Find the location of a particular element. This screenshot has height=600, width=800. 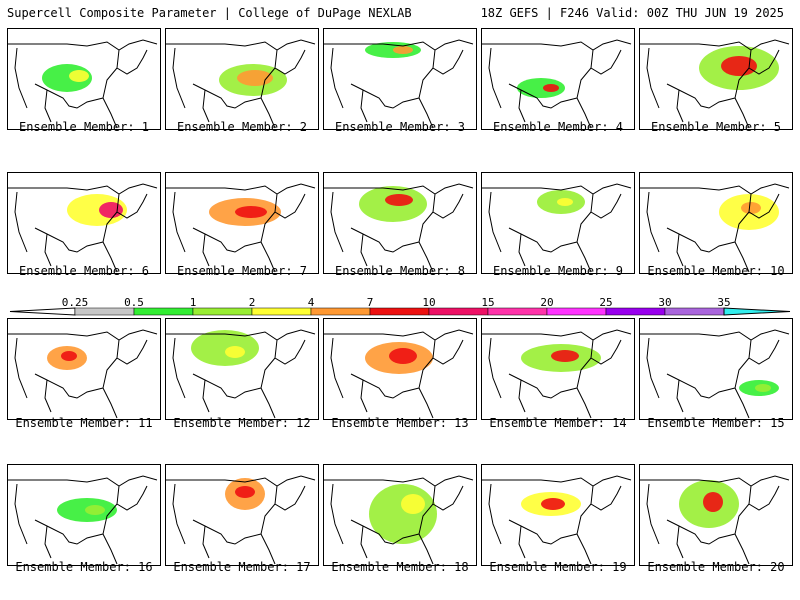

member-label: Ensemble Member: 10 is located at coordinates (716, 271).